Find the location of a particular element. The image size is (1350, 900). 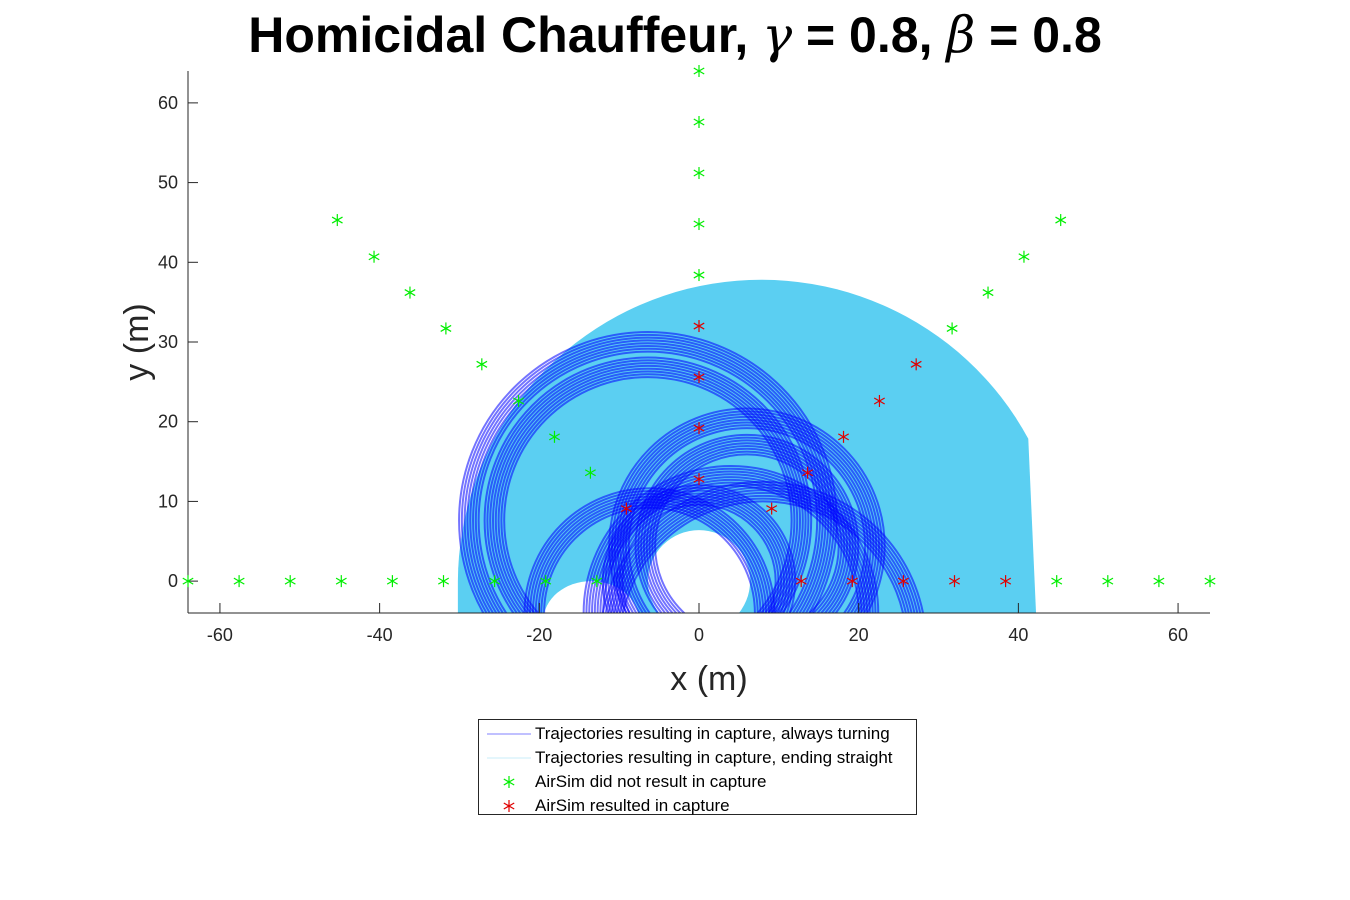

legend-item-capture: AirSim resulted in capture is located at coordinates (697, 806).